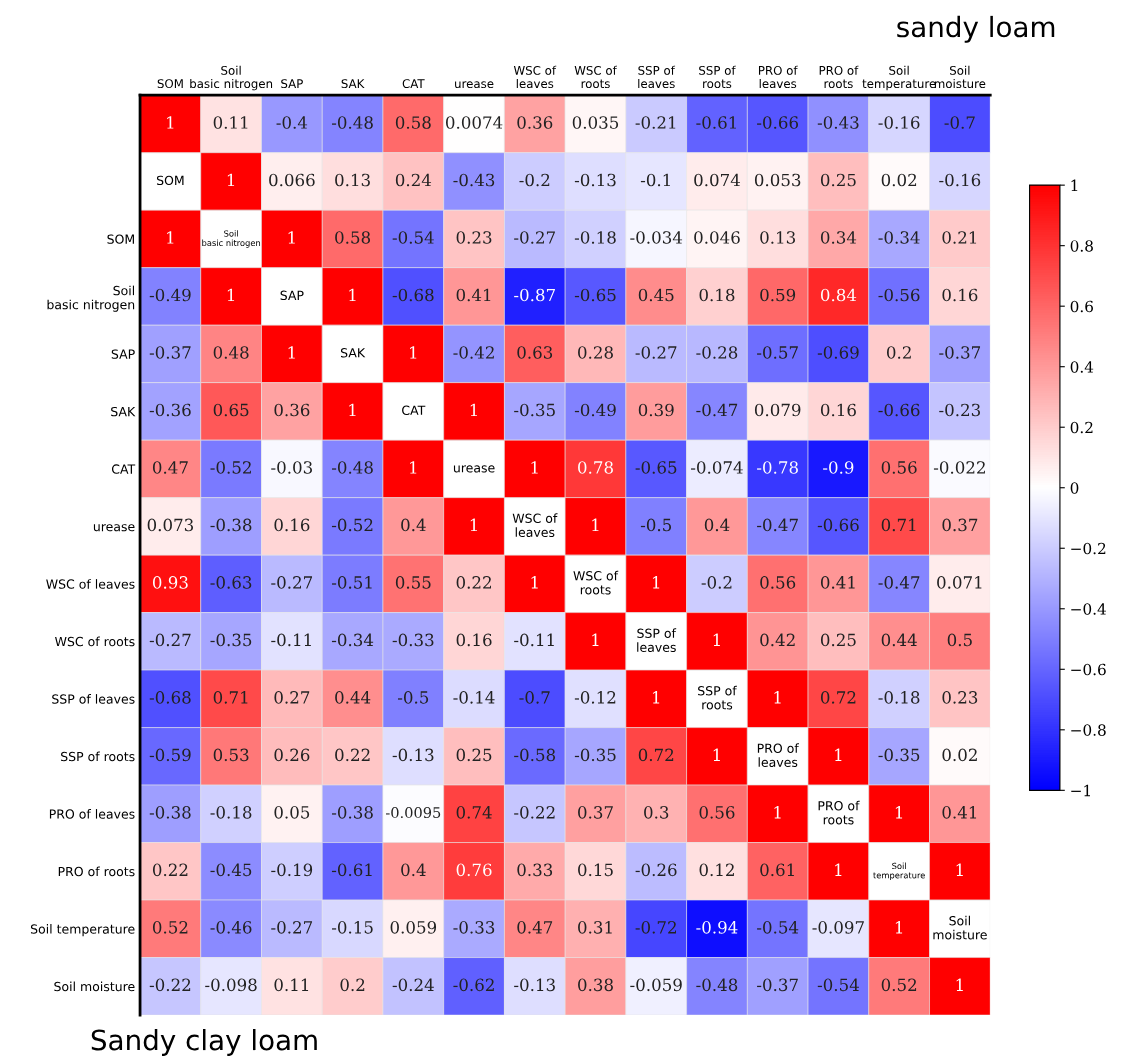 The image size is (1124, 1058). I want to click on data-label: -0.15, so click(352, 927).